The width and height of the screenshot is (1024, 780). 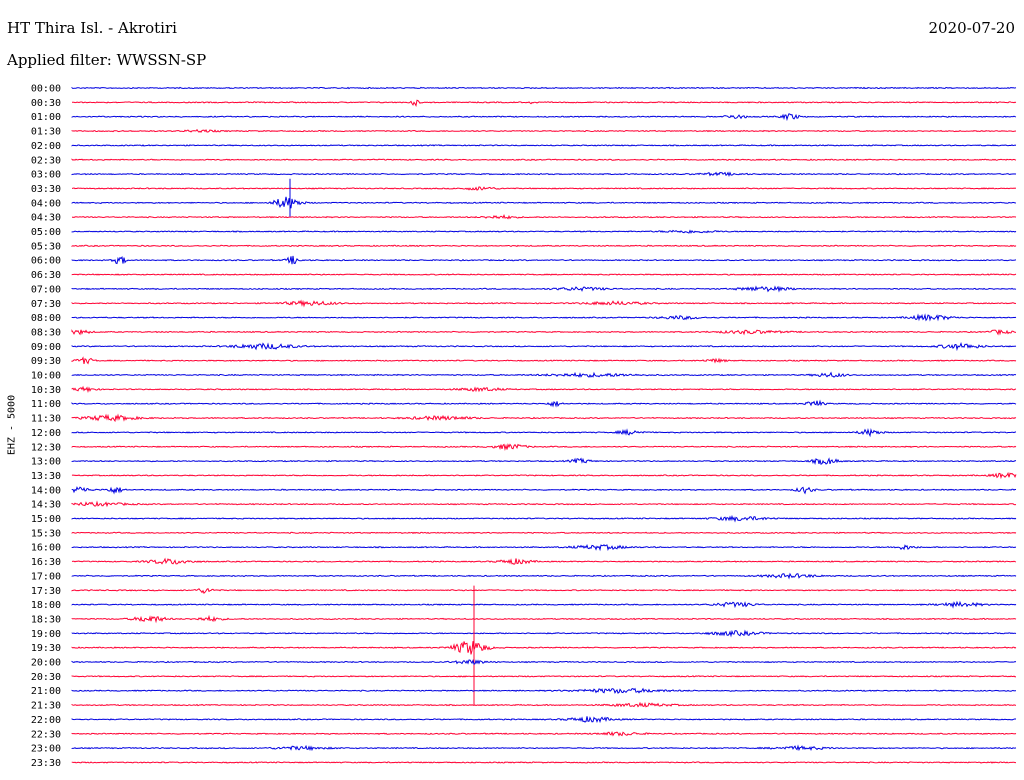 I want to click on row-time-label: 11:30, so click(x=46, y=419).